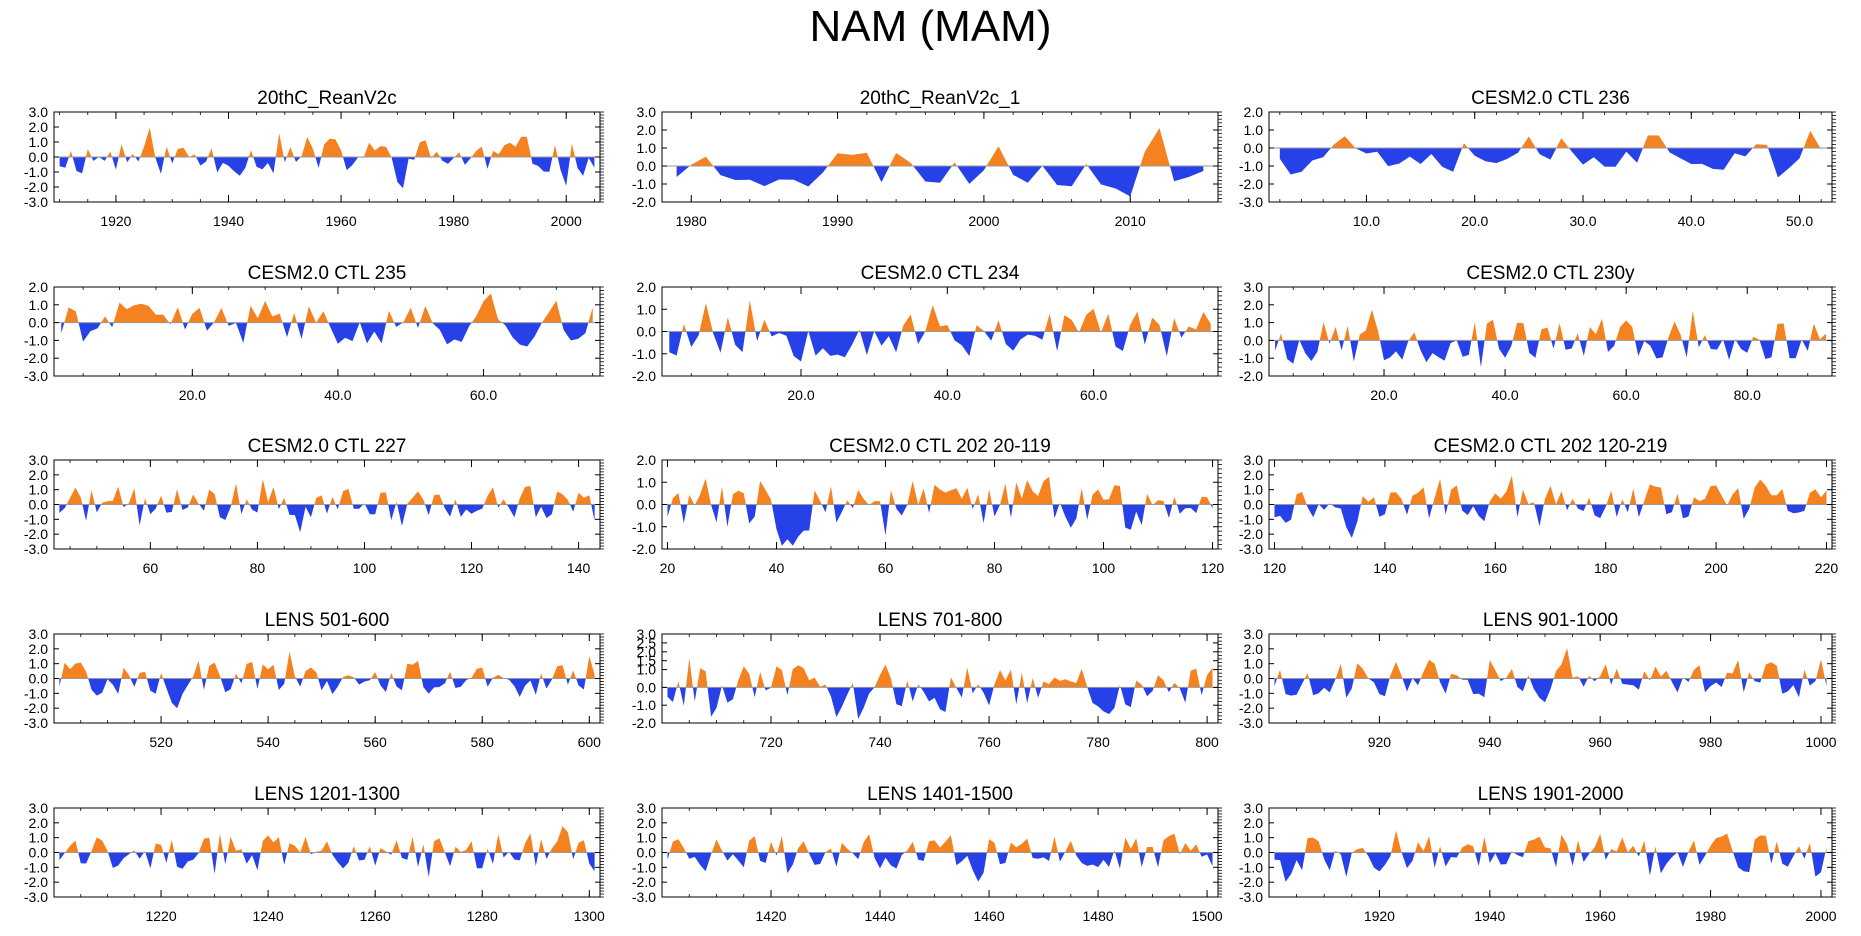 Image resolution: width=1861 pixels, height=936 pixels. What do you see at coordinates (589, 916) in the screenshot?
I see `x-tick-label: 1300` at bounding box center [589, 916].